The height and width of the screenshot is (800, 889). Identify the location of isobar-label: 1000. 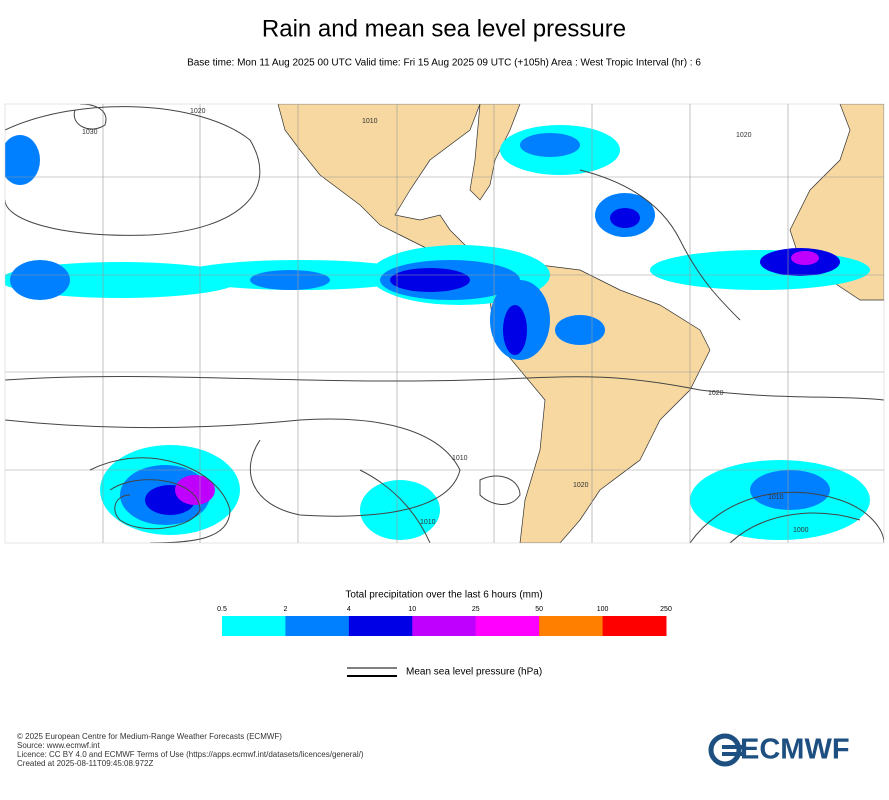
(801, 530).